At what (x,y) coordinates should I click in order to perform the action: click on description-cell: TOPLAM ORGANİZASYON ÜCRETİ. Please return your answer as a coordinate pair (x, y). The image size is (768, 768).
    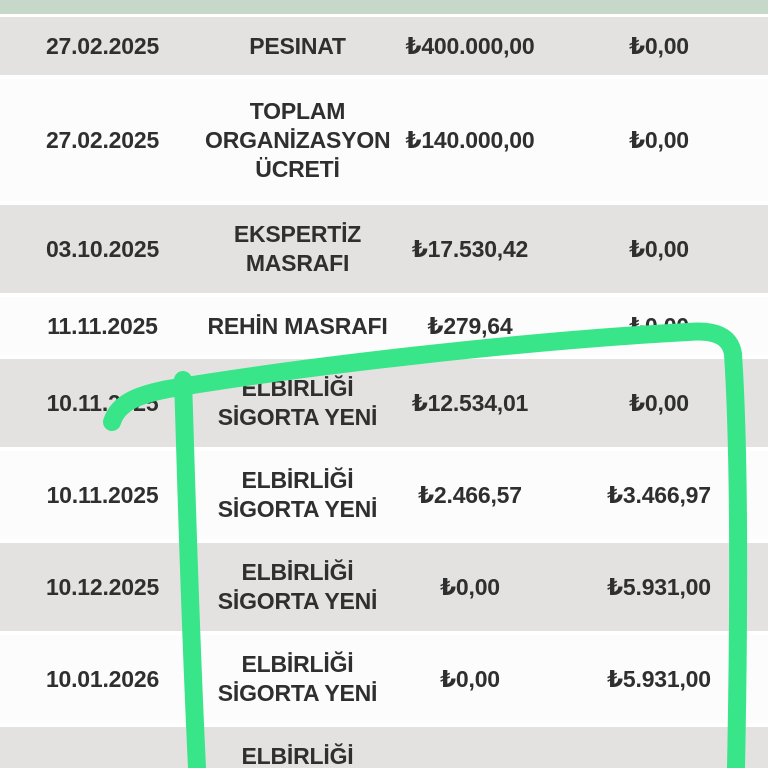
    Looking at the image, I should click on (298, 139).